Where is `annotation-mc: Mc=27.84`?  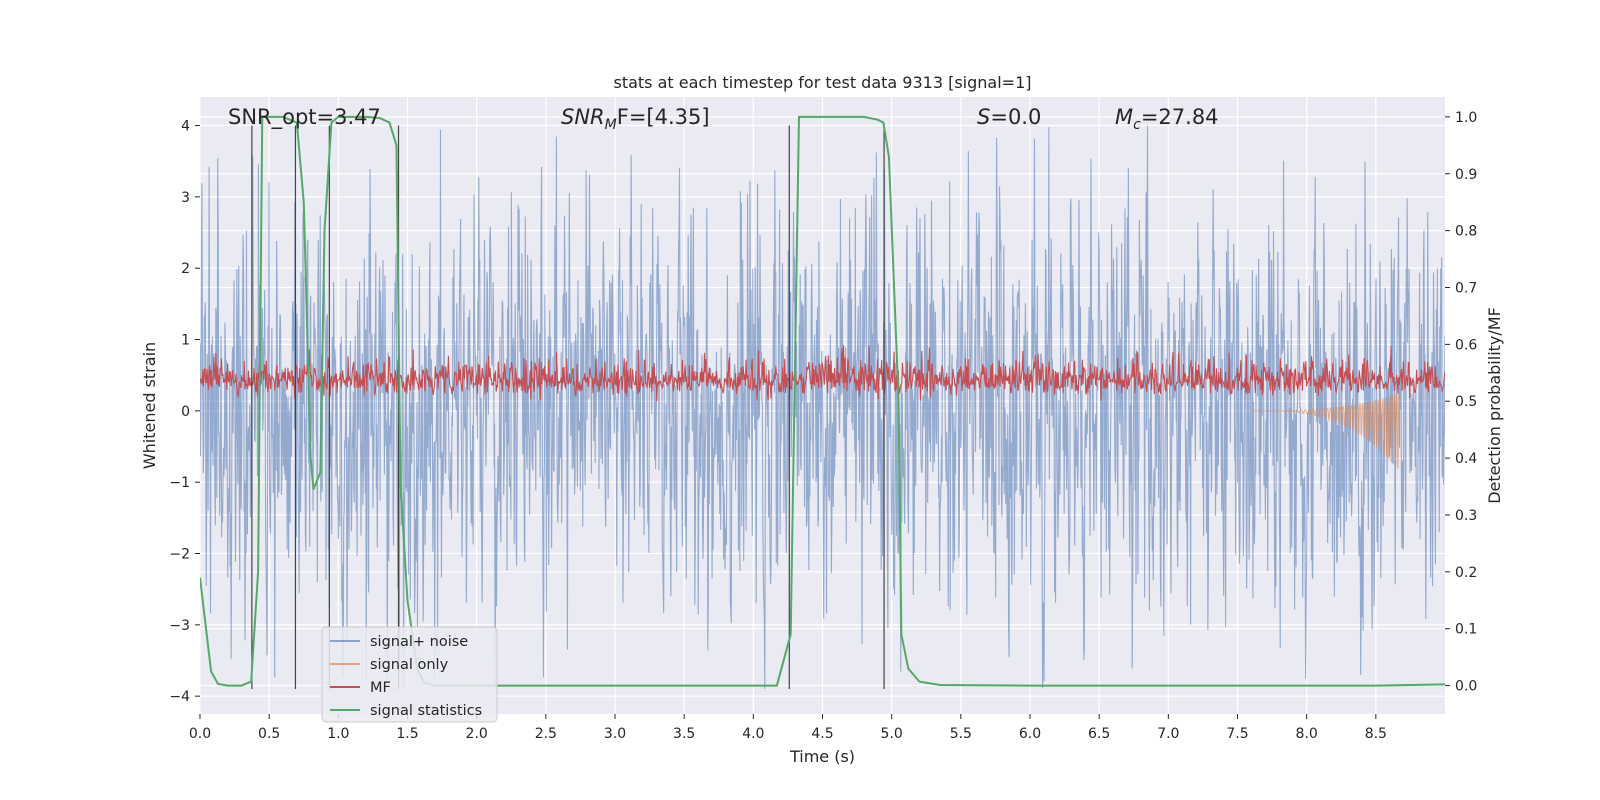 annotation-mc: Mc=27.84 is located at coordinates (1167, 119).